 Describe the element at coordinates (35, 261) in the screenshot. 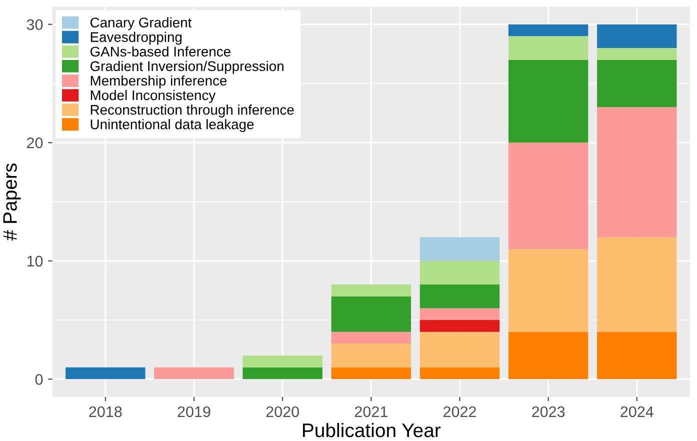

I see `y-tick-label: 10` at that location.